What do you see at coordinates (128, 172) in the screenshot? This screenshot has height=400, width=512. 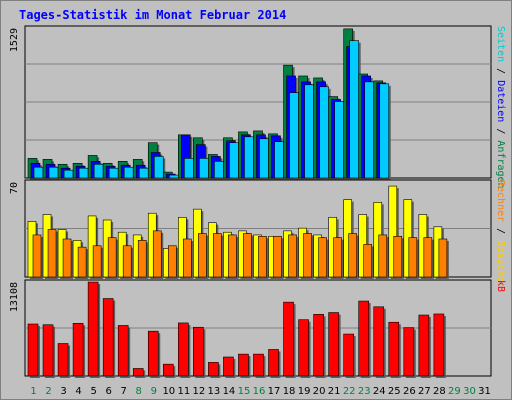 I see `bar-requests-seiten-day-7-face` at bounding box center [128, 172].